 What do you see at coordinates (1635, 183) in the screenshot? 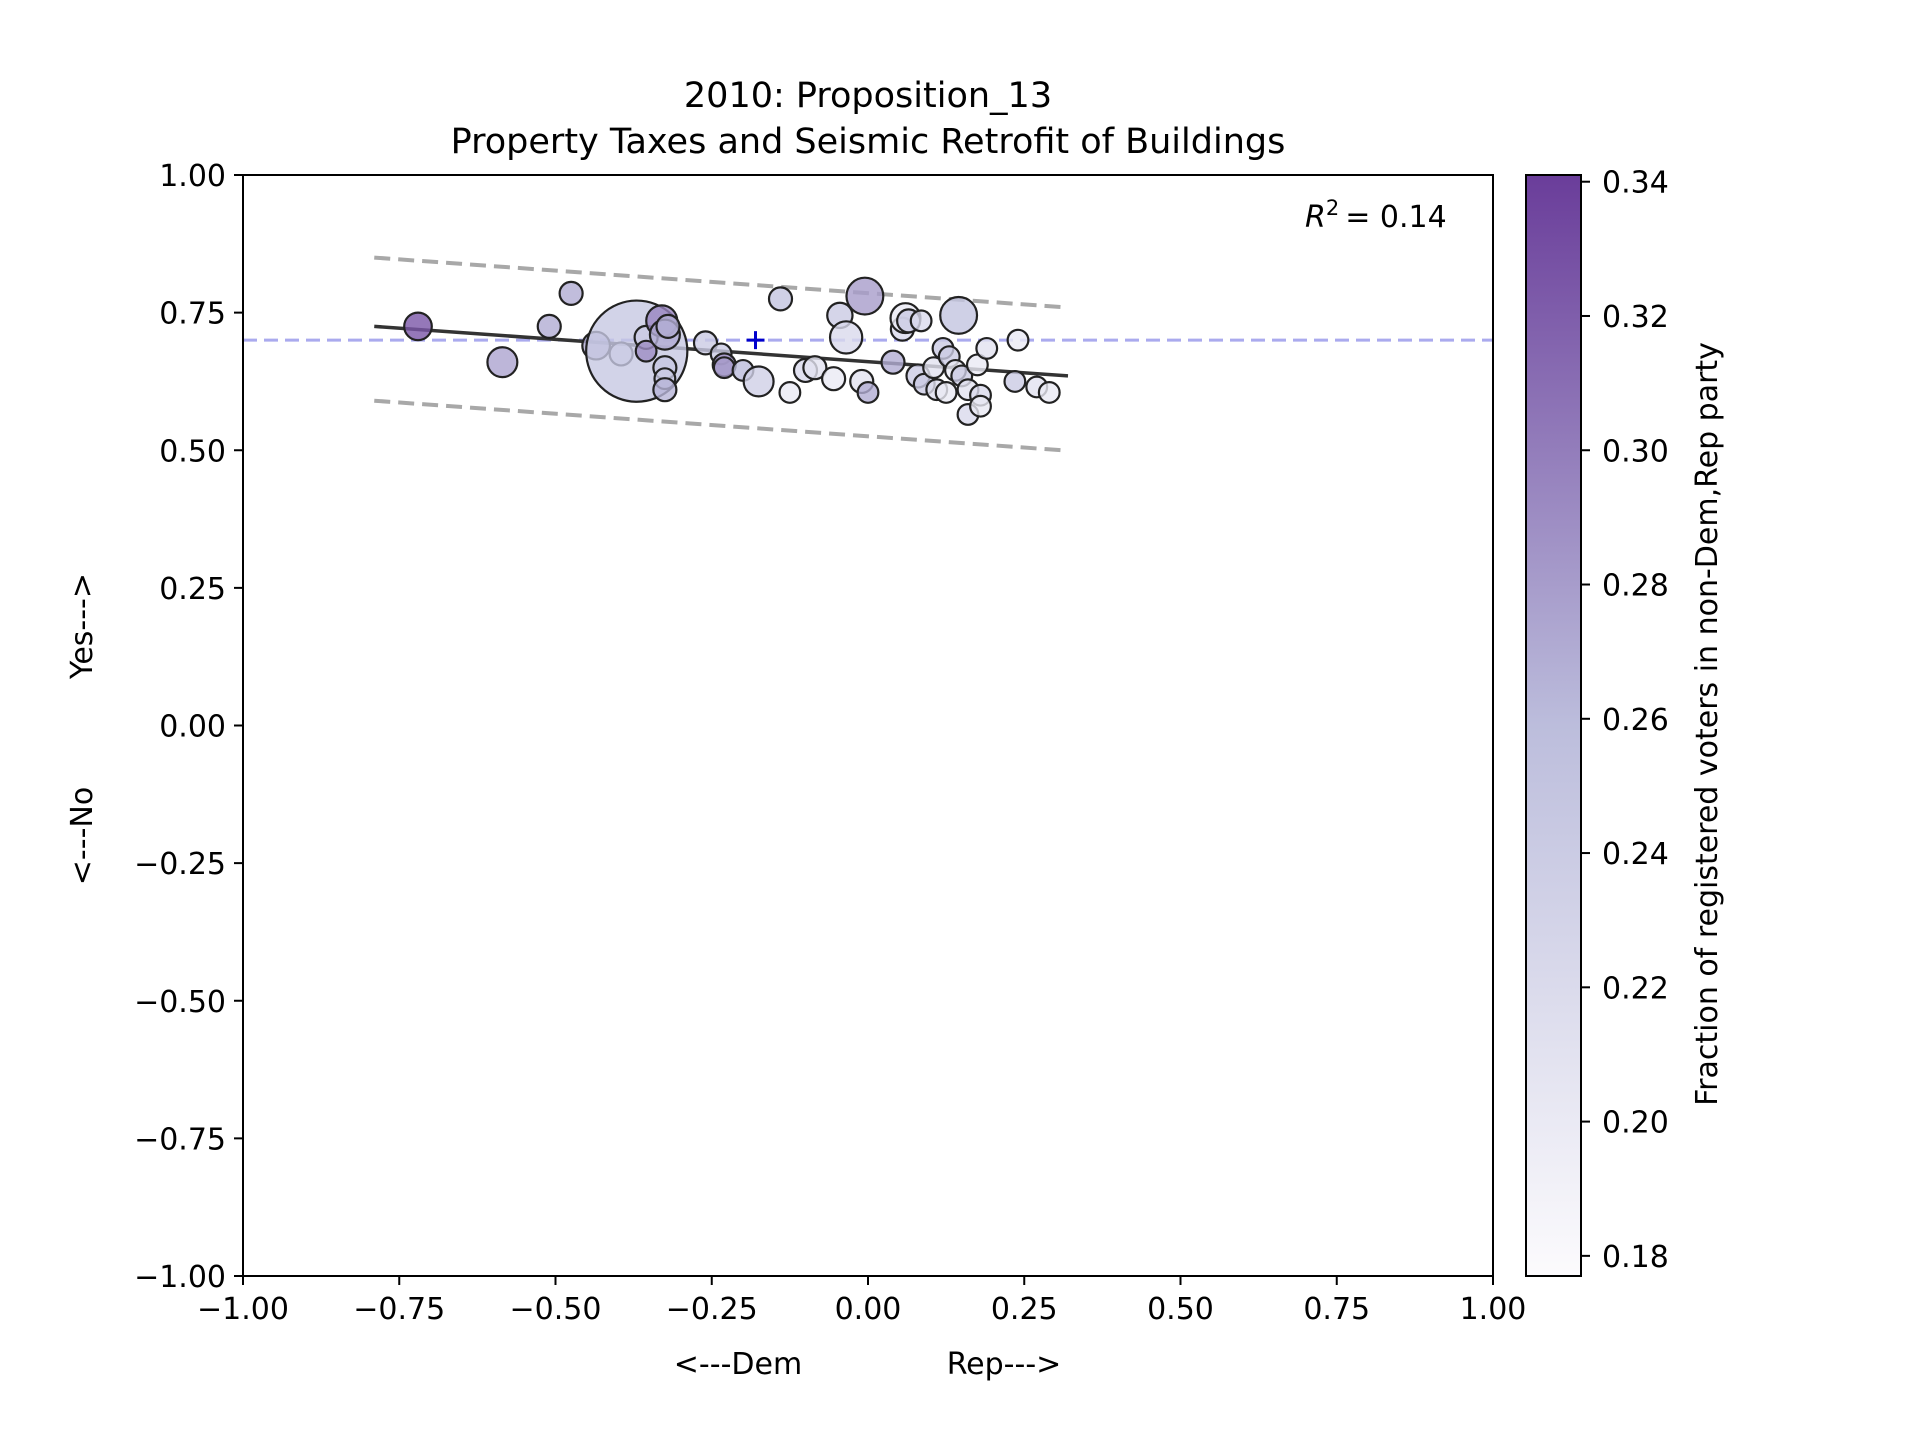
I see `colorbar-tick-label: 0.34` at bounding box center [1635, 183].